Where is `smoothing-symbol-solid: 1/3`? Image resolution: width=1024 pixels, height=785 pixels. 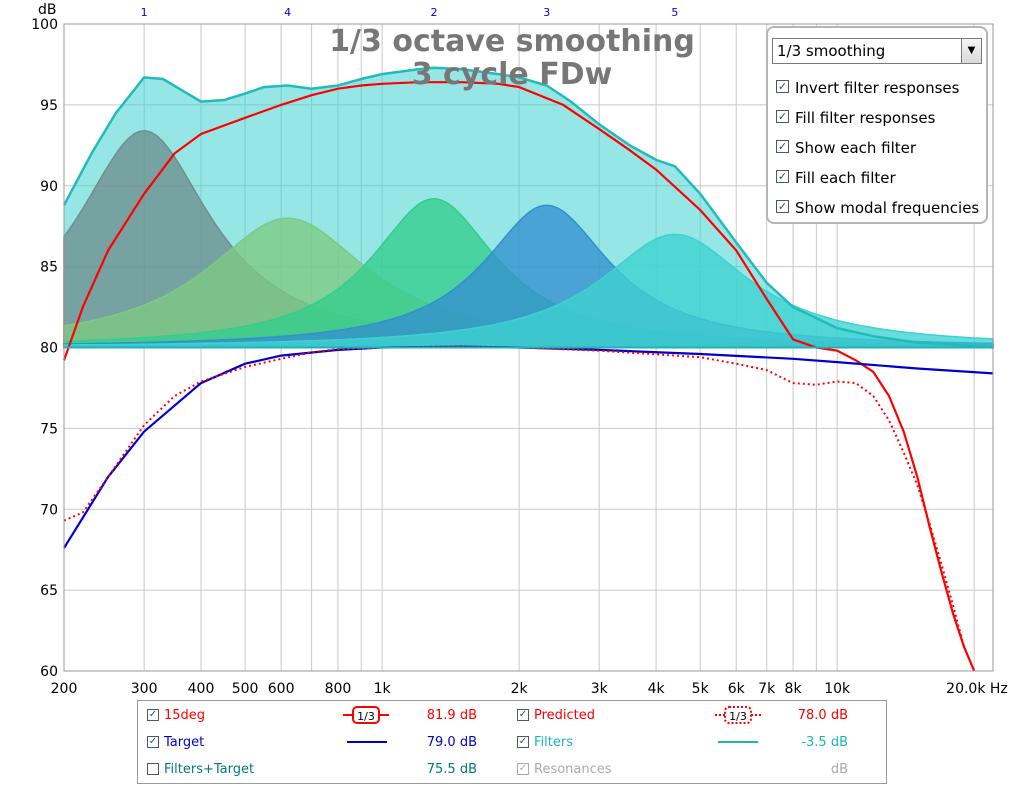 smoothing-symbol-solid: 1/3 is located at coordinates (366, 715).